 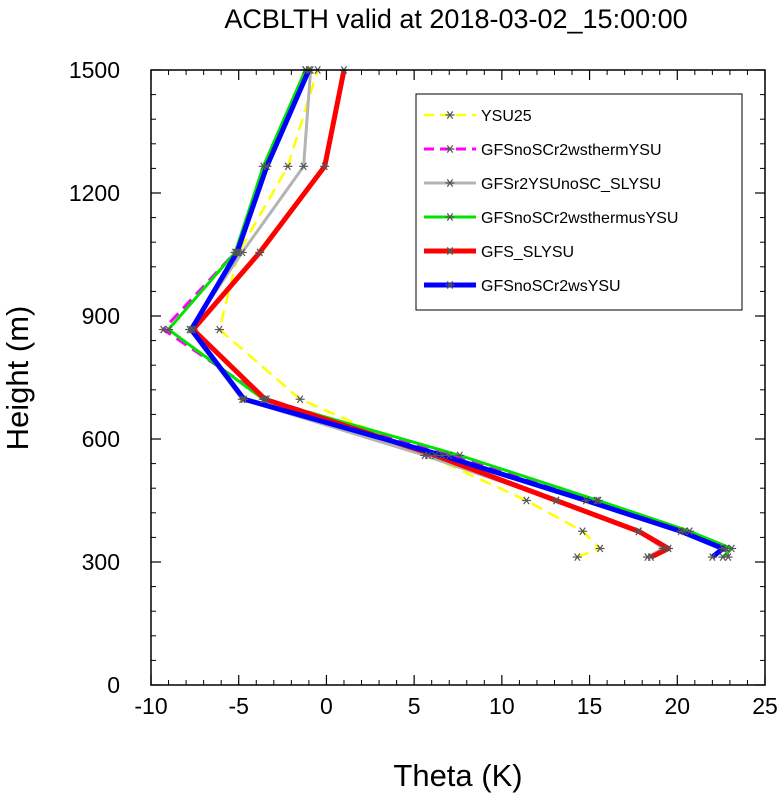 What do you see at coordinates (478, 116) in the screenshot?
I see `legend-item: YSU25` at bounding box center [478, 116].